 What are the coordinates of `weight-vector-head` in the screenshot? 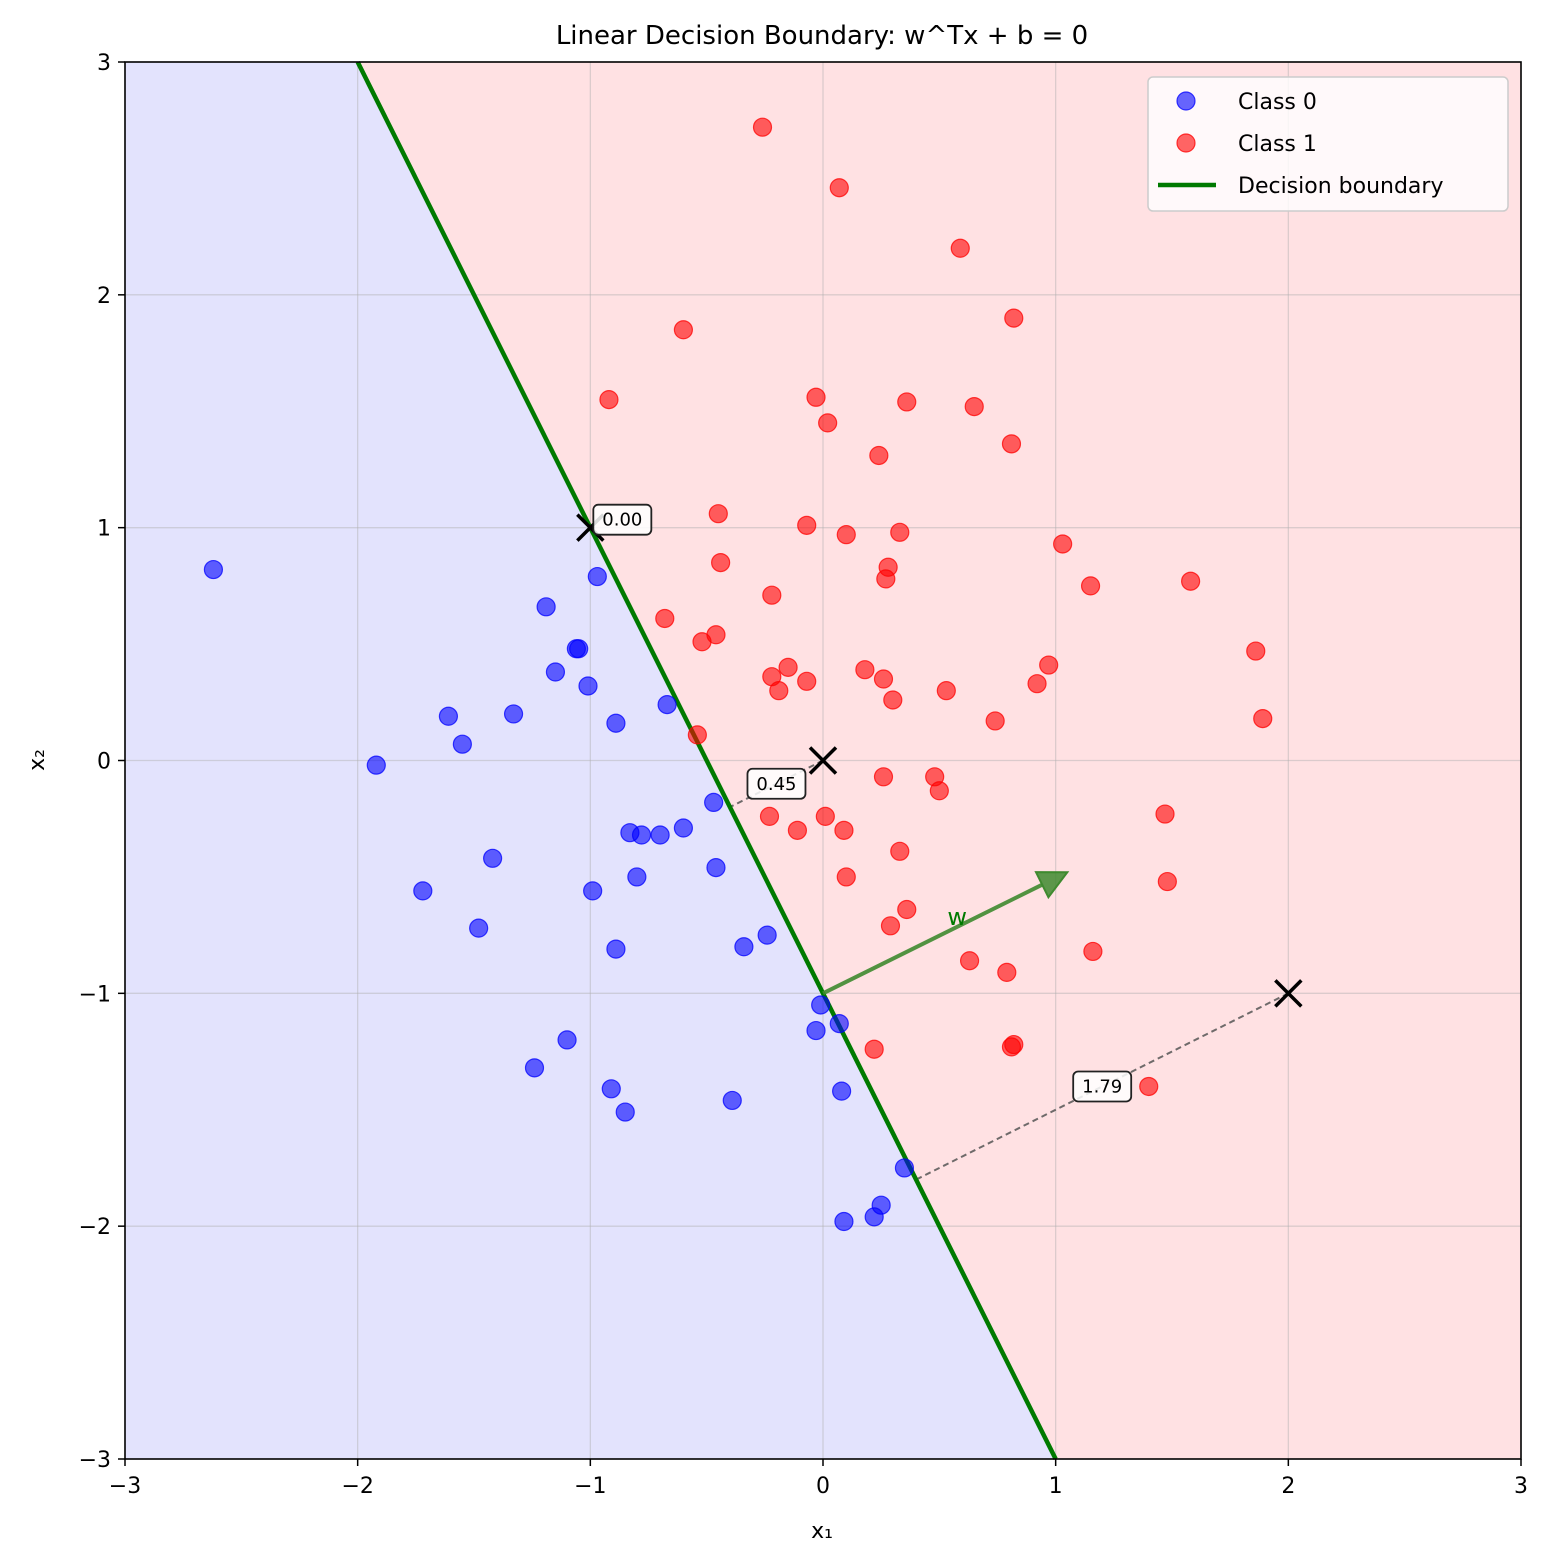 It's located at (1052, 885).